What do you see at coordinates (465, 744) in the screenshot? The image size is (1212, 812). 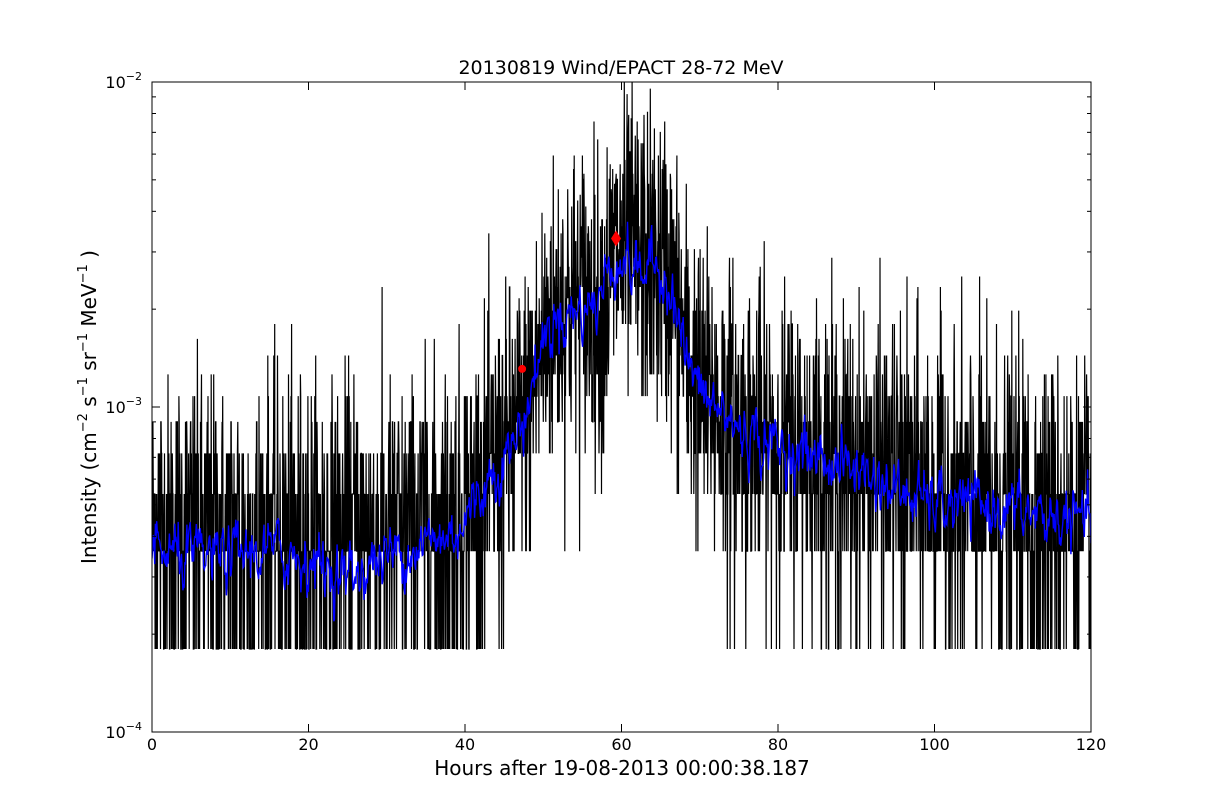 I see `x-tick-label: 40` at bounding box center [465, 744].